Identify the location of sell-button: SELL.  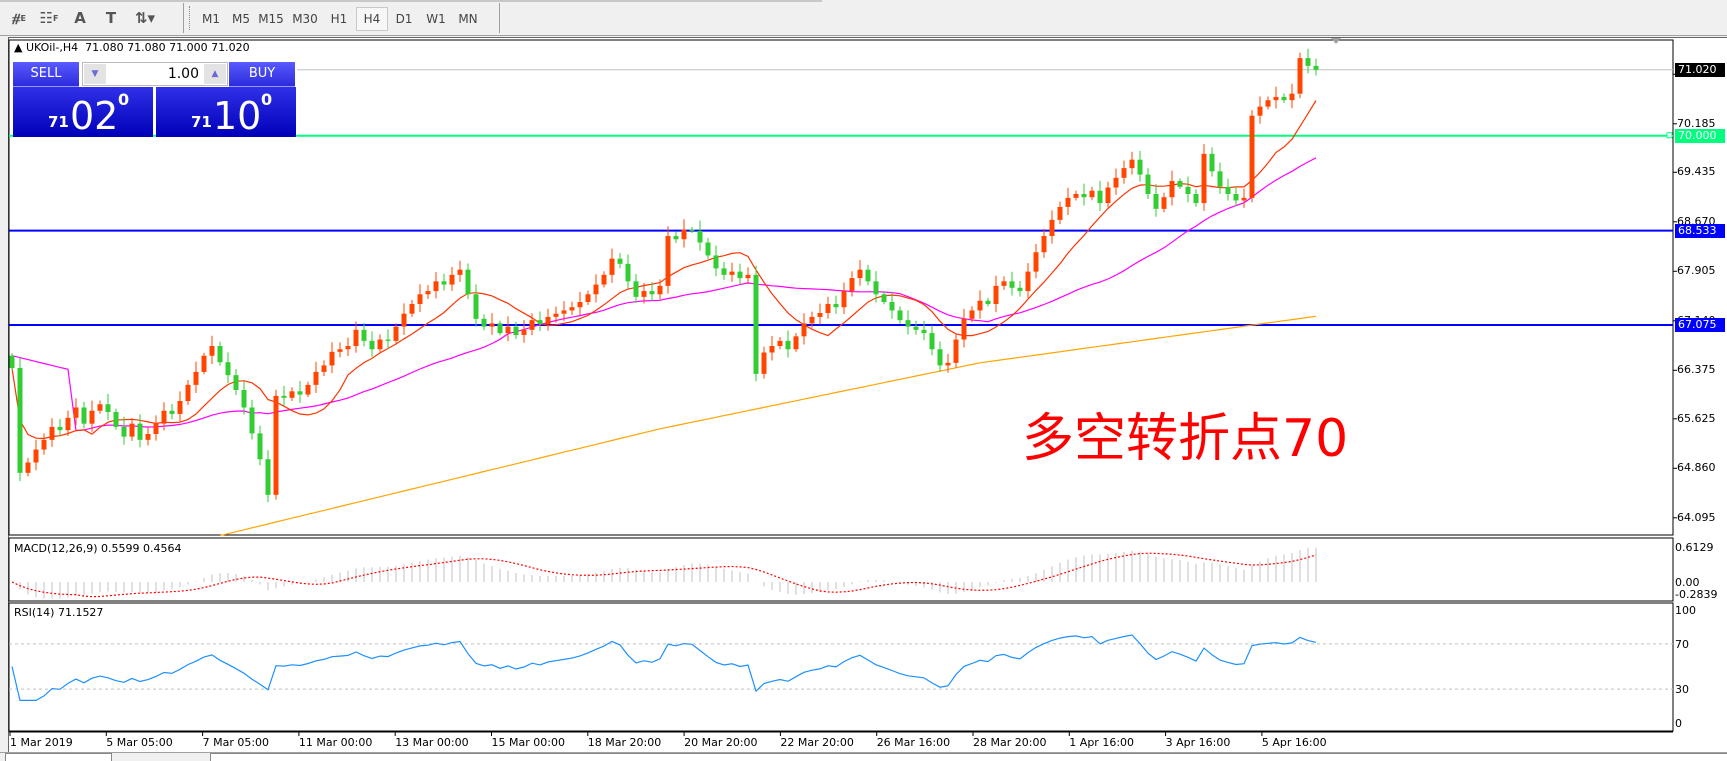
(46, 74).